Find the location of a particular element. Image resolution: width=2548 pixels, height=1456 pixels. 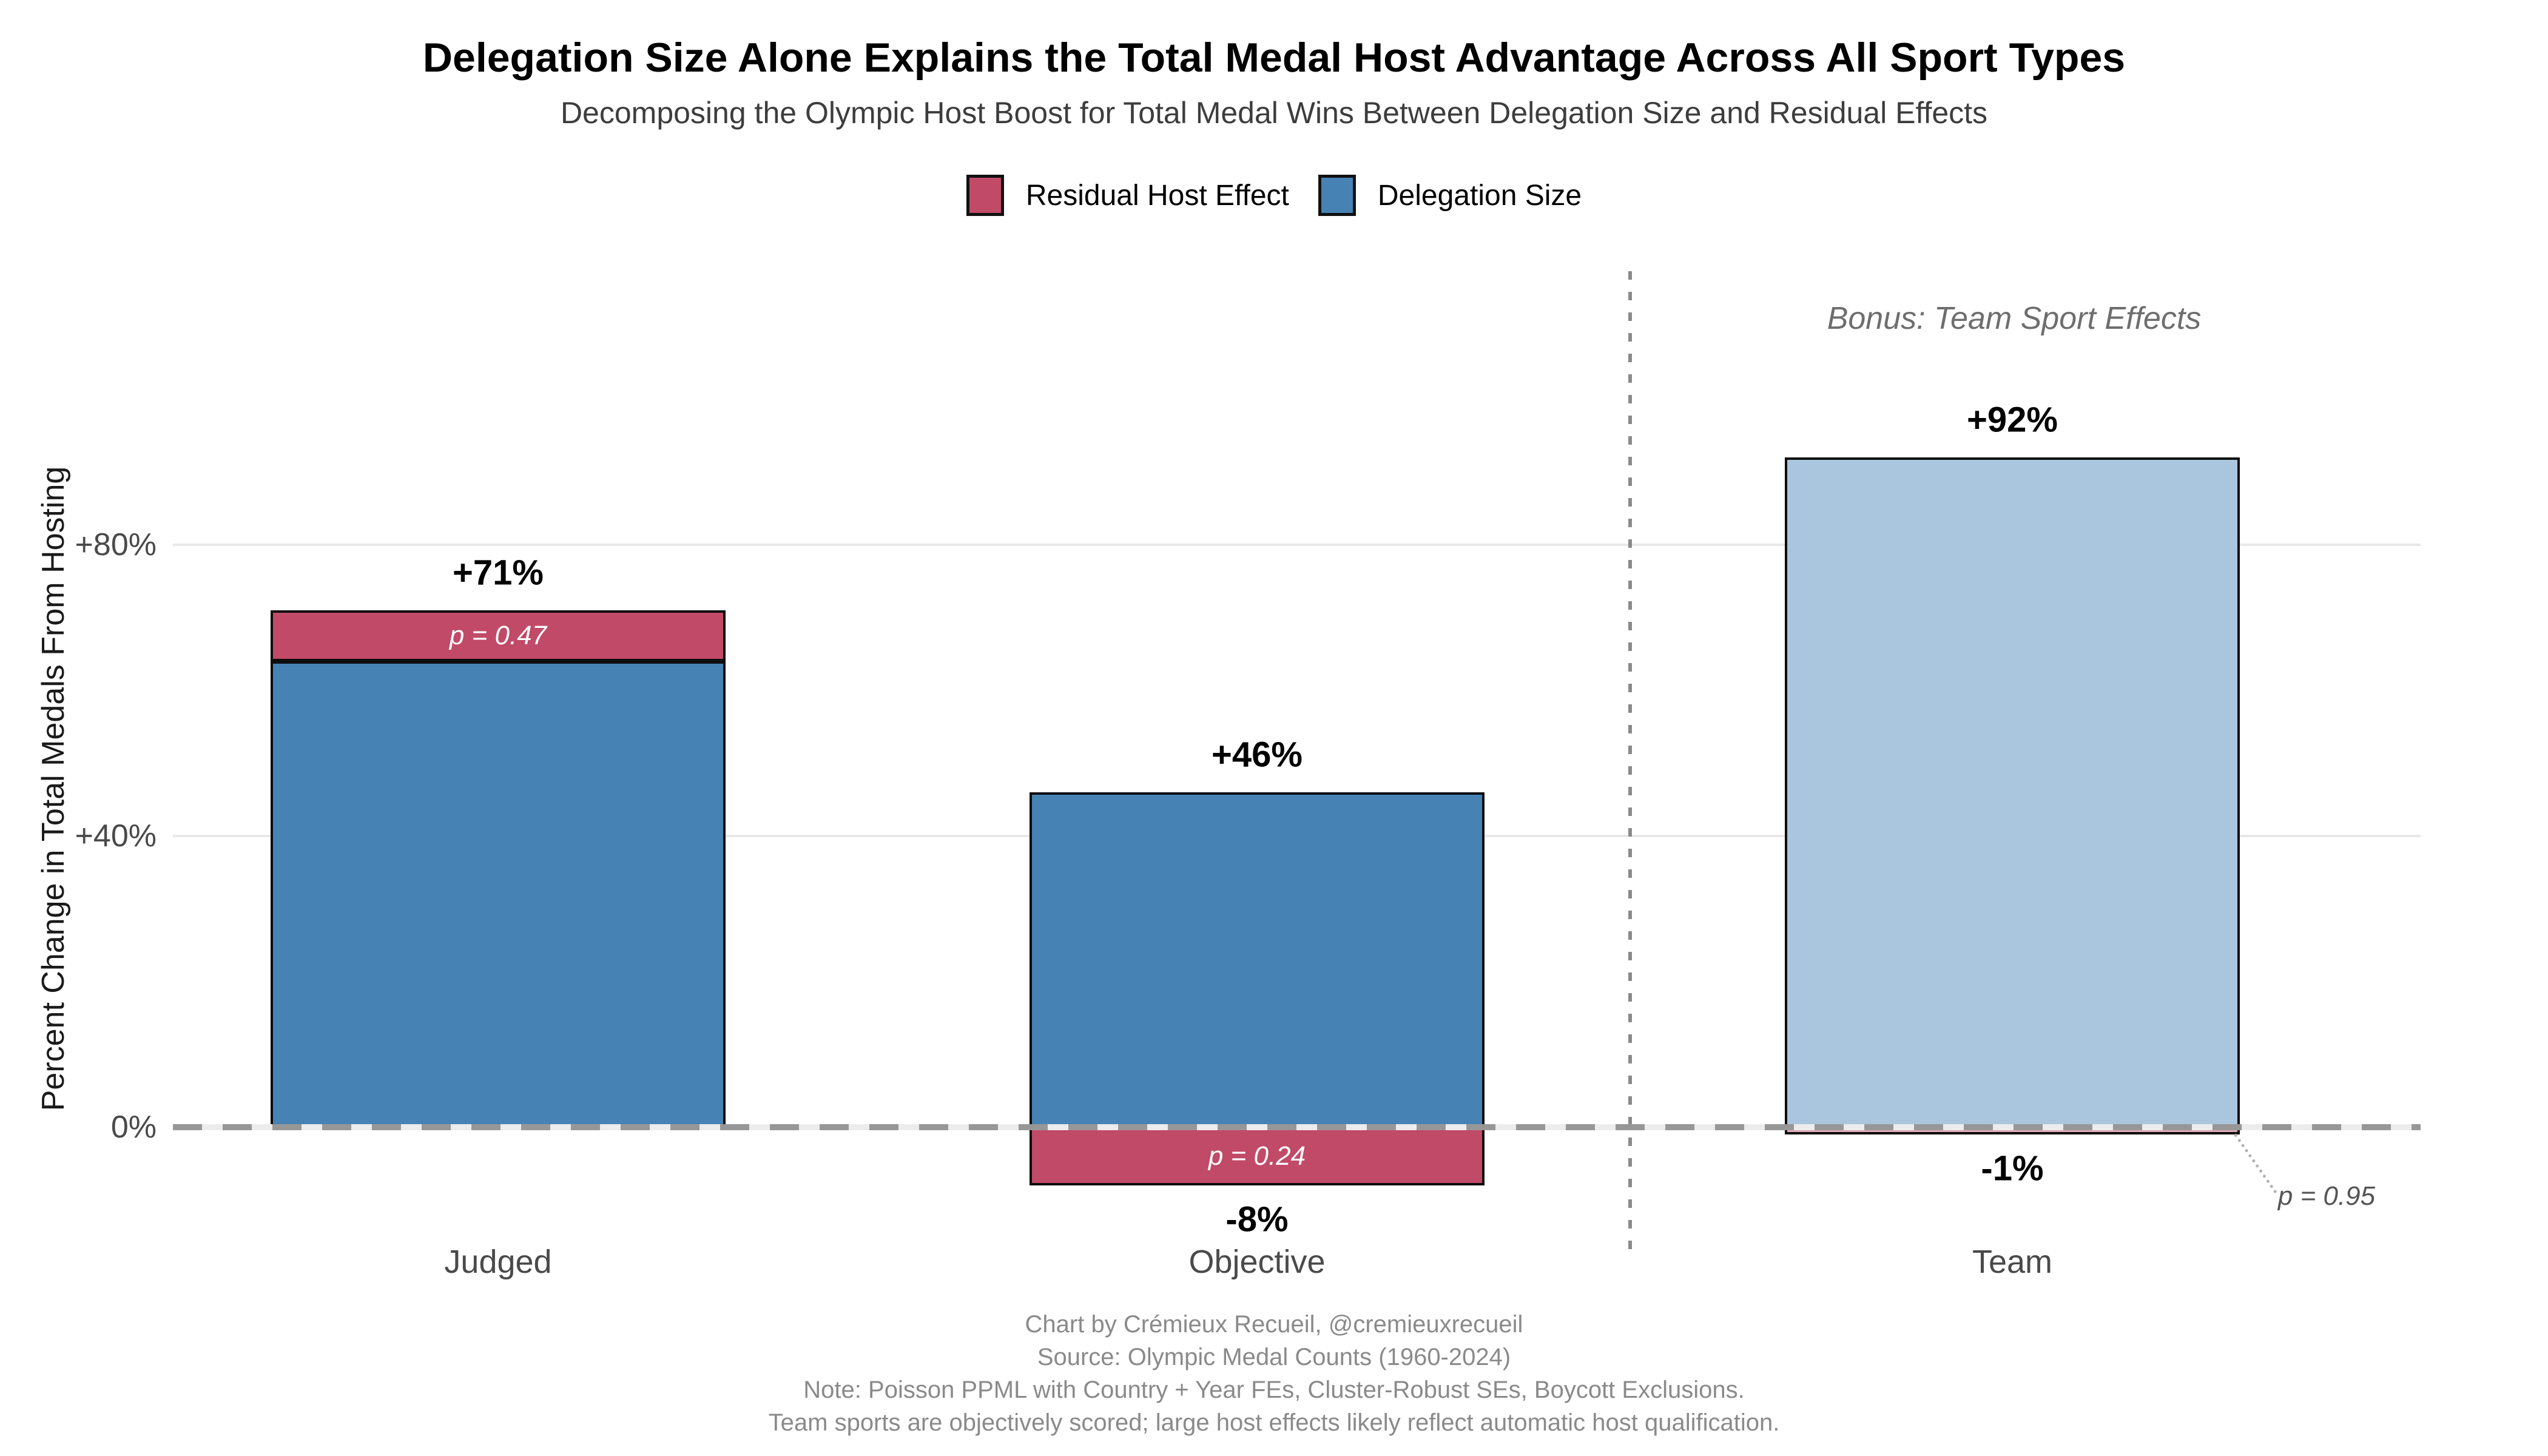

bar-objective-pvalue-label: p = 0.24 is located at coordinates (1257, 1156).